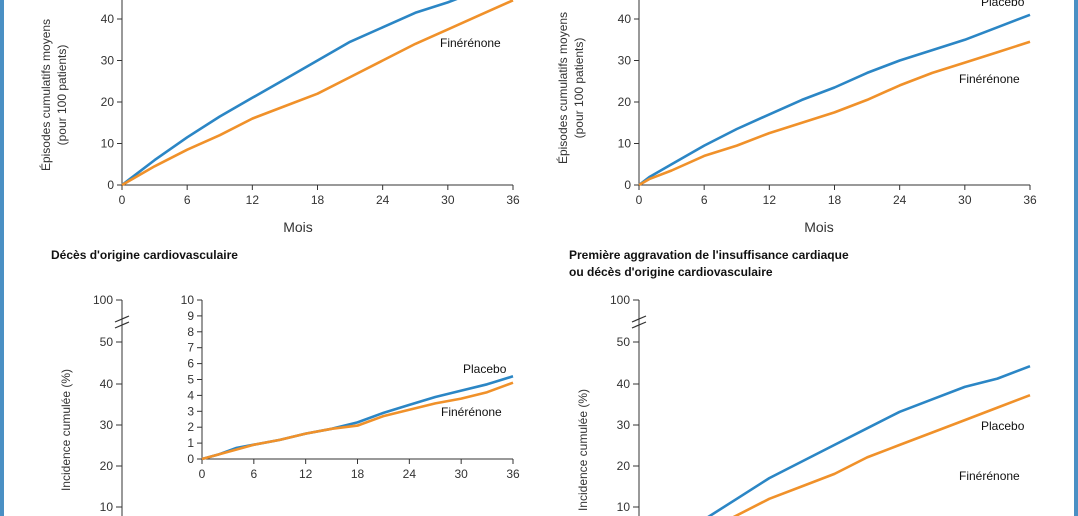  I want to click on br-y-tick-label: 30, so click(624, 425).